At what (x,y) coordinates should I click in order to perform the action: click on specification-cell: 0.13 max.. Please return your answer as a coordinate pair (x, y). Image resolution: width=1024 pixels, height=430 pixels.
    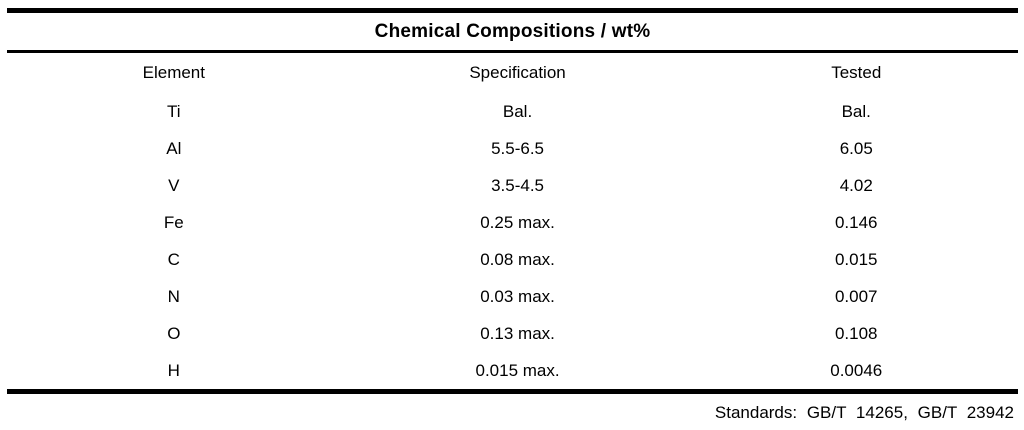
    Looking at the image, I should click on (517, 333).